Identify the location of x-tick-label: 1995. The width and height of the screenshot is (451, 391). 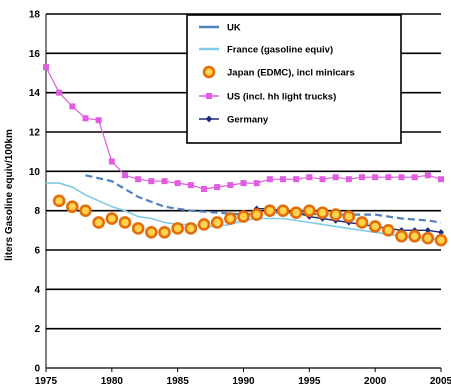
(309, 381).